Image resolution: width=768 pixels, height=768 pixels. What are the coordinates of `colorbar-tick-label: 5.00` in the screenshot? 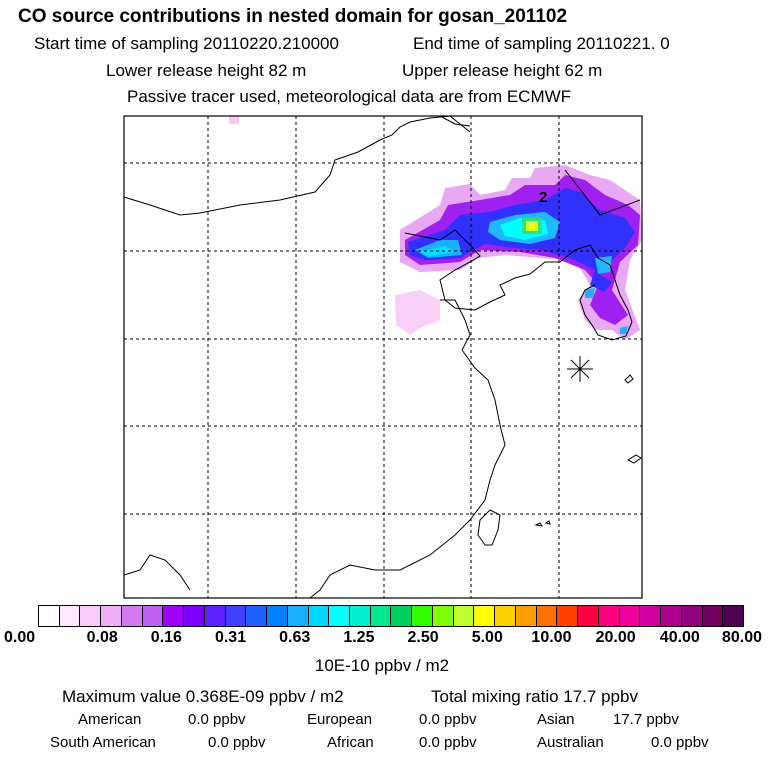 It's located at (487, 637).